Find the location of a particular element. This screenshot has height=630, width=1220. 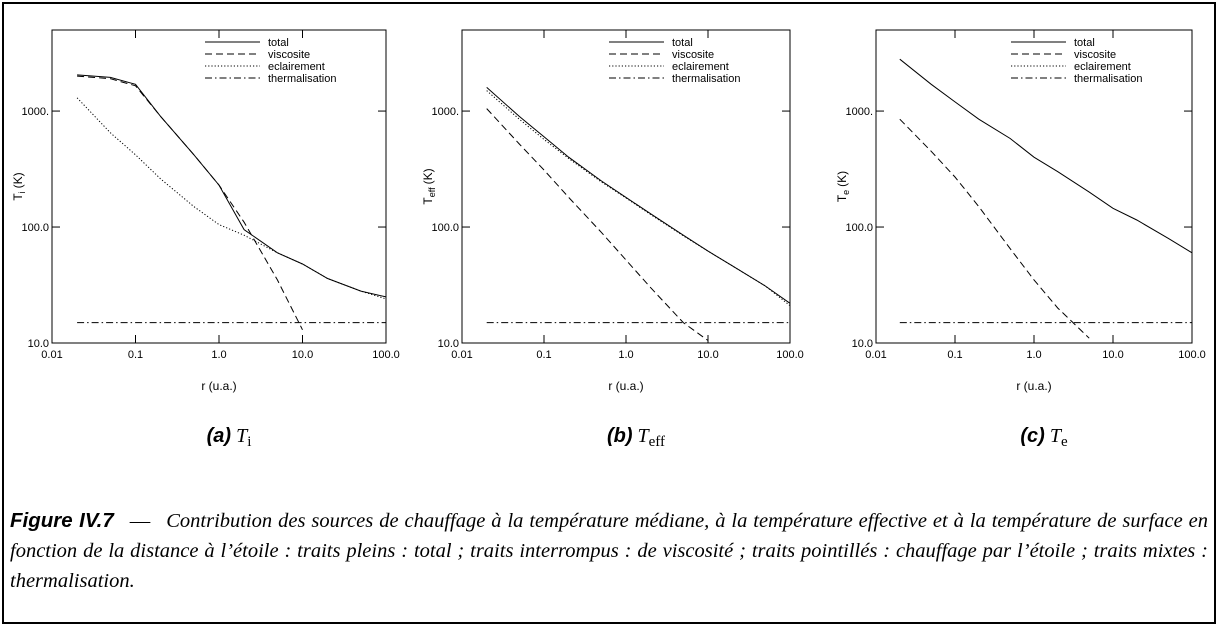

subcaption-label: (a) is located at coordinates (219, 436).